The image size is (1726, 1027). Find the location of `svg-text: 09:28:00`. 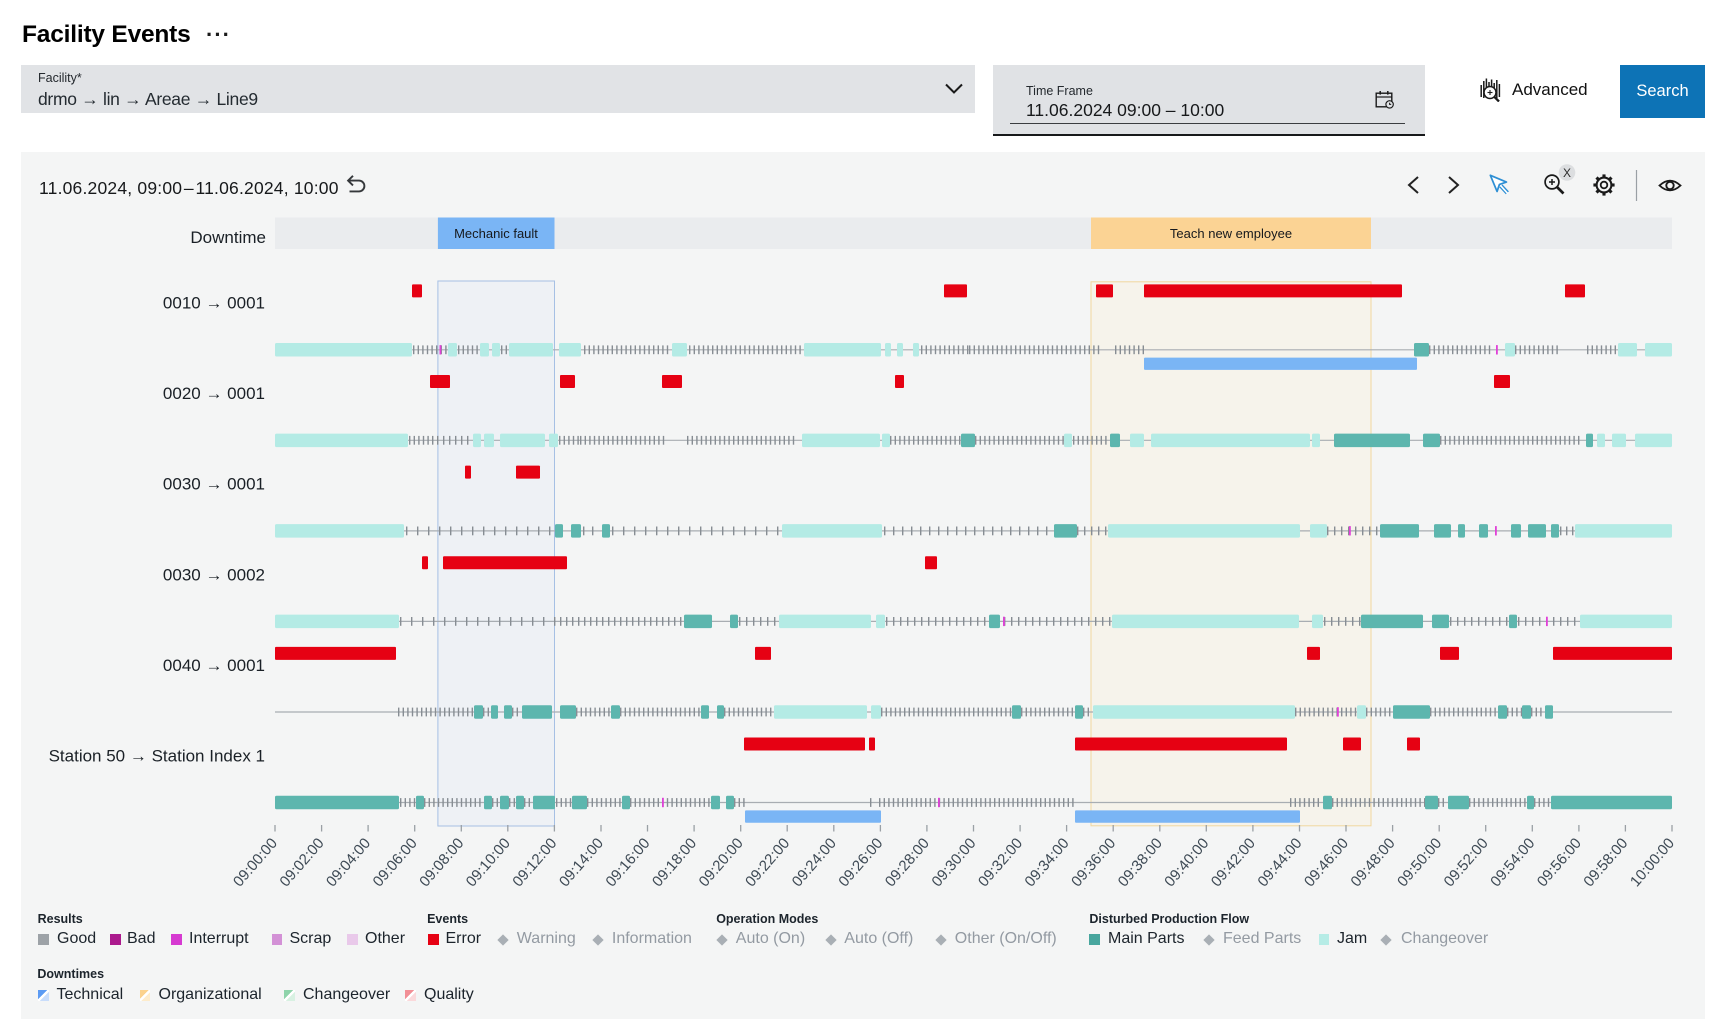

svg-text: 09:28:00 is located at coordinates (907, 862).